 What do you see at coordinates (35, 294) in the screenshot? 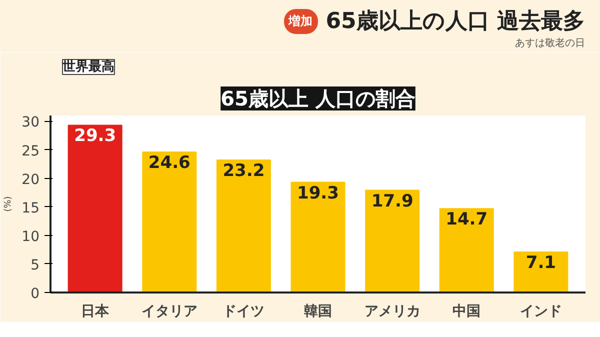
I see `y-tick-label: 0` at bounding box center [35, 294].